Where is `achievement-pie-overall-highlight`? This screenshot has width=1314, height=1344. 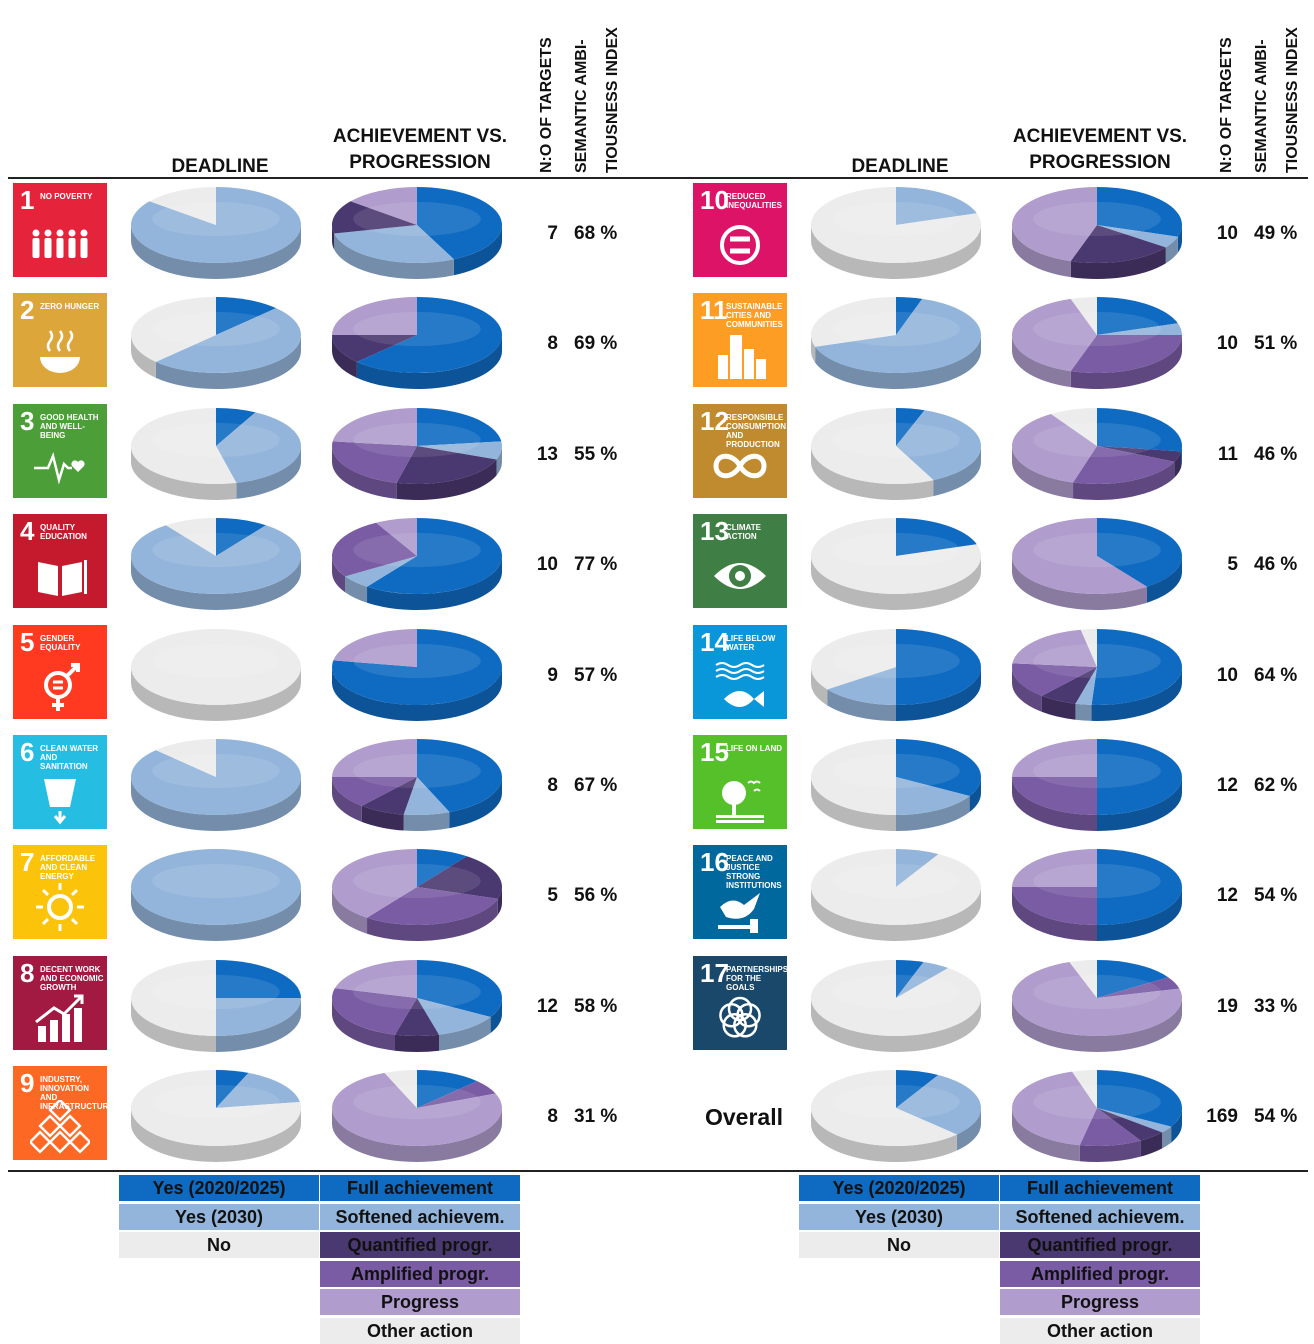
achievement-pie-overall-highlight is located at coordinates (1097, 1102).